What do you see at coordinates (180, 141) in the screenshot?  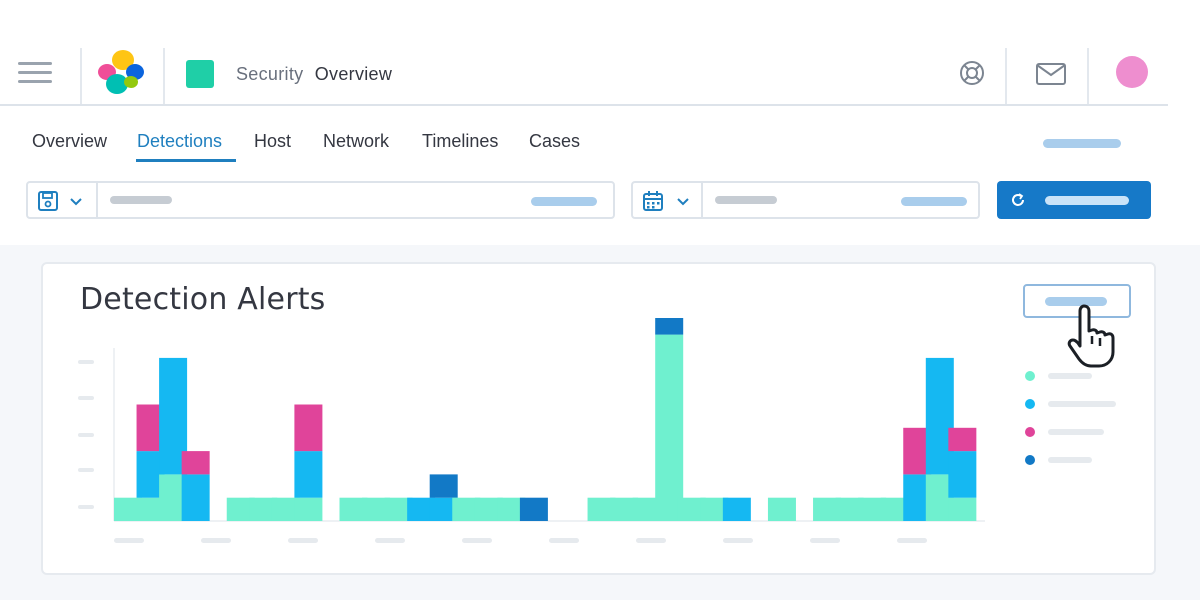 I see `tab-detections: Detections` at bounding box center [180, 141].